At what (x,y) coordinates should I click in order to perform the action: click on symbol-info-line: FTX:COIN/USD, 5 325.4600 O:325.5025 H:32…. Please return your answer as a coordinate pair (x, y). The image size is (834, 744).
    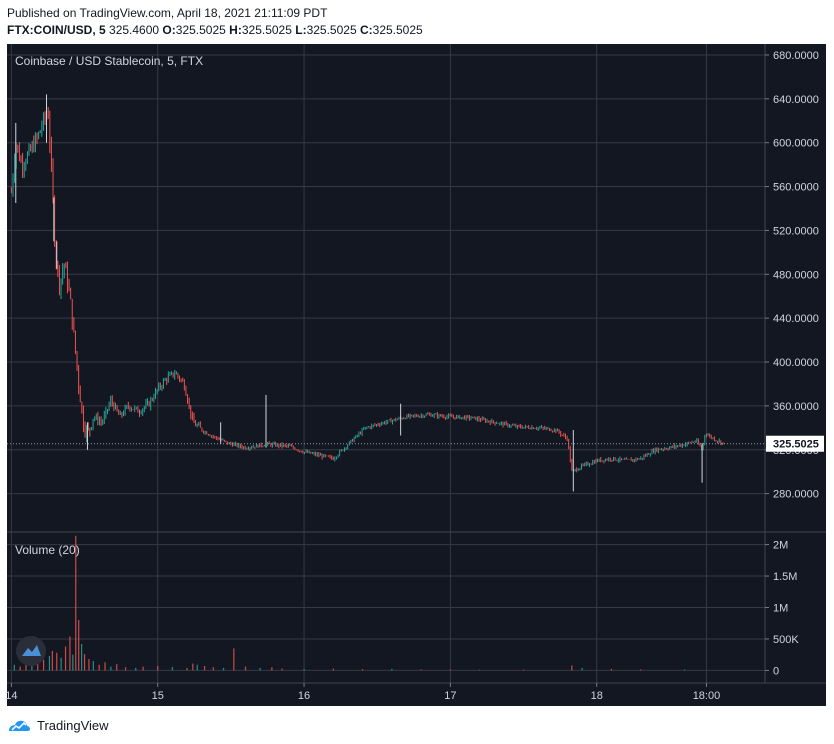
    Looking at the image, I should click on (215, 30).